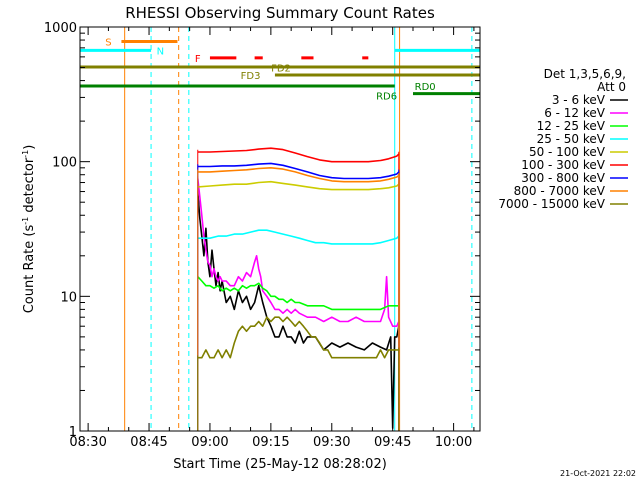 The width and height of the screenshot is (640, 480). Describe the element at coordinates (280, 464) in the screenshot. I see `x-axis-label: Start Time (25-May-12 08:28:02)` at that location.